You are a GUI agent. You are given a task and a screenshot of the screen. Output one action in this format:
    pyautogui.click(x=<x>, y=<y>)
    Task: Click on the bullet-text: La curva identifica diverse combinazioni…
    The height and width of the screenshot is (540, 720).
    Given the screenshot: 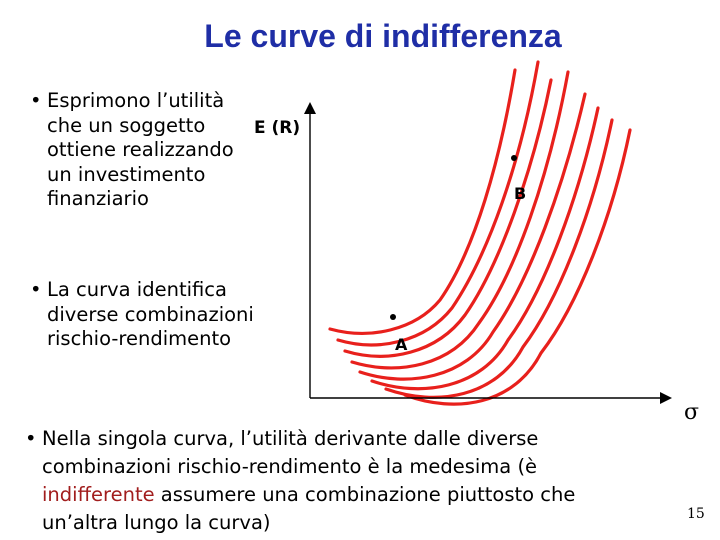 What is the action you would take?
    pyautogui.click(x=150, y=314)
    